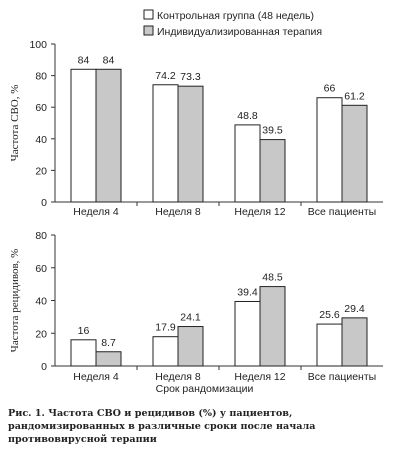  What do you see at coordinates (354, 309) in the screenshot?
I see `data-label: 29.4` at bounding box center [354, 309].